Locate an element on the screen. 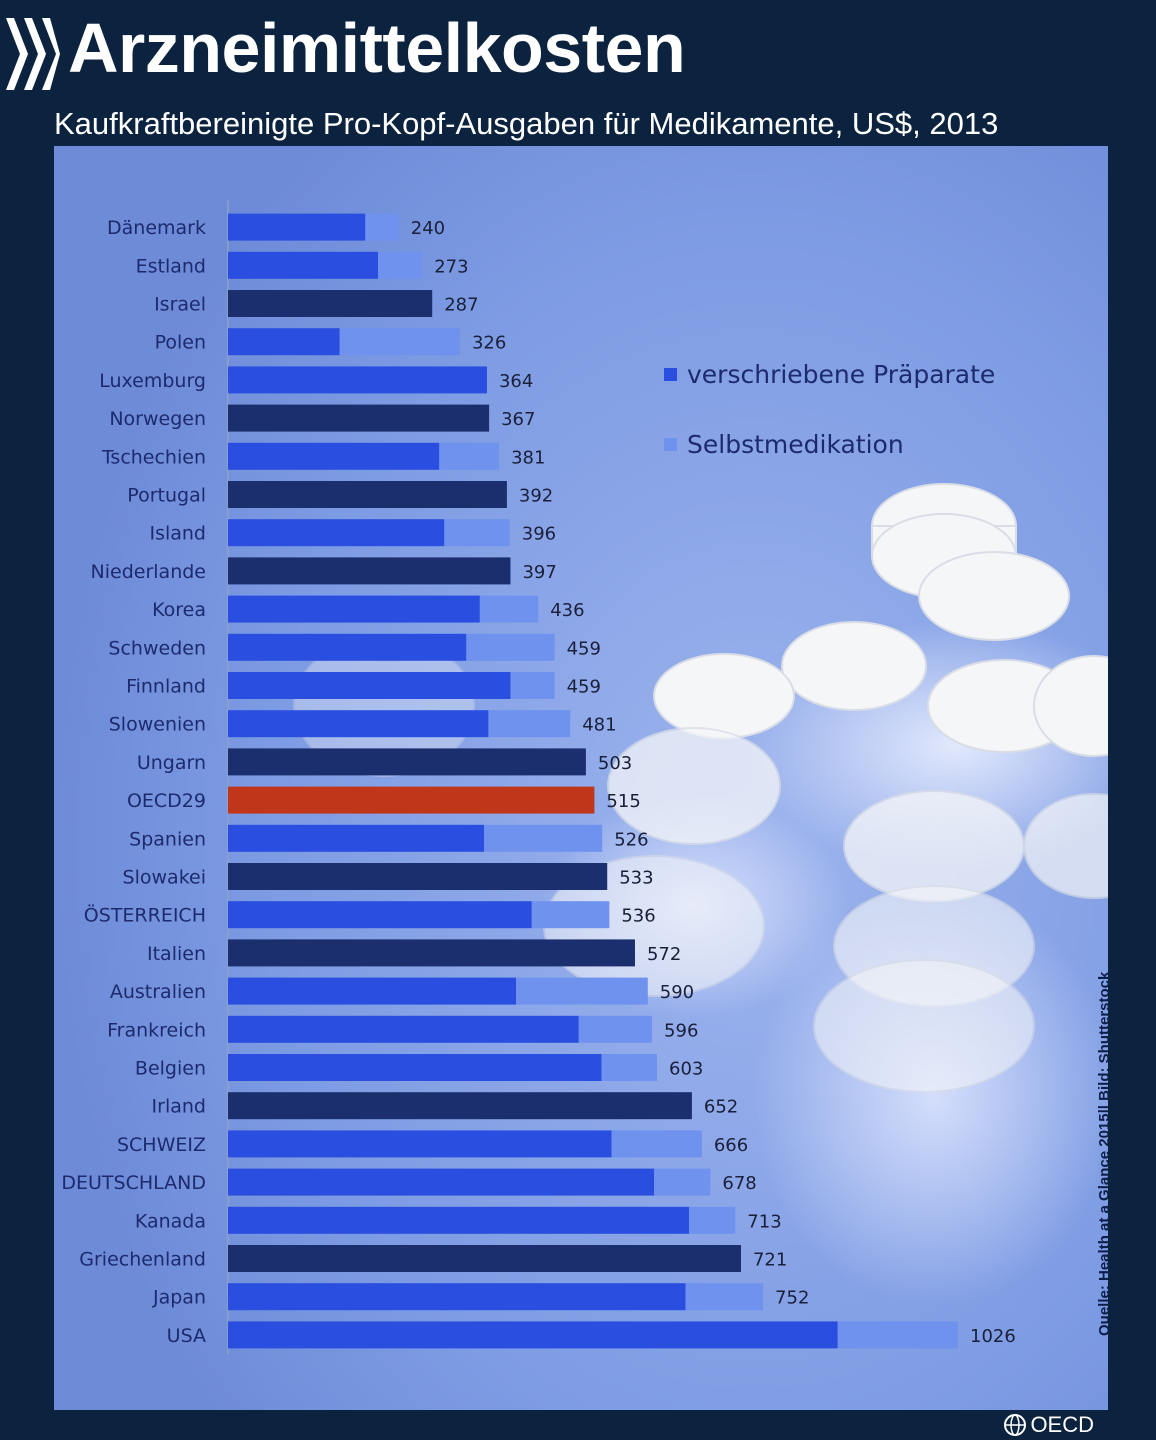 Image resolution: width=1156 pixels, height=1440 pixels. value-label-tschechien: 381 is located at coordinates (528, 457).